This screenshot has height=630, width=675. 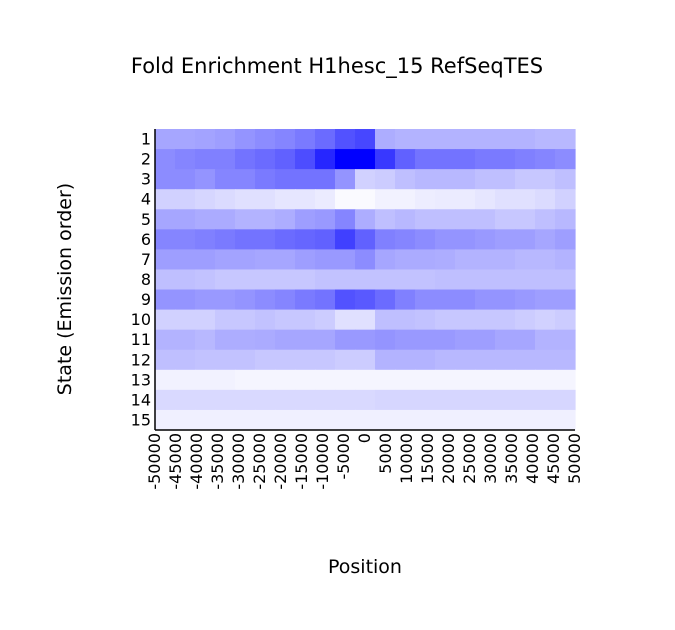 I want to click on y-tick-label: 3, so click(x=146, y=179).